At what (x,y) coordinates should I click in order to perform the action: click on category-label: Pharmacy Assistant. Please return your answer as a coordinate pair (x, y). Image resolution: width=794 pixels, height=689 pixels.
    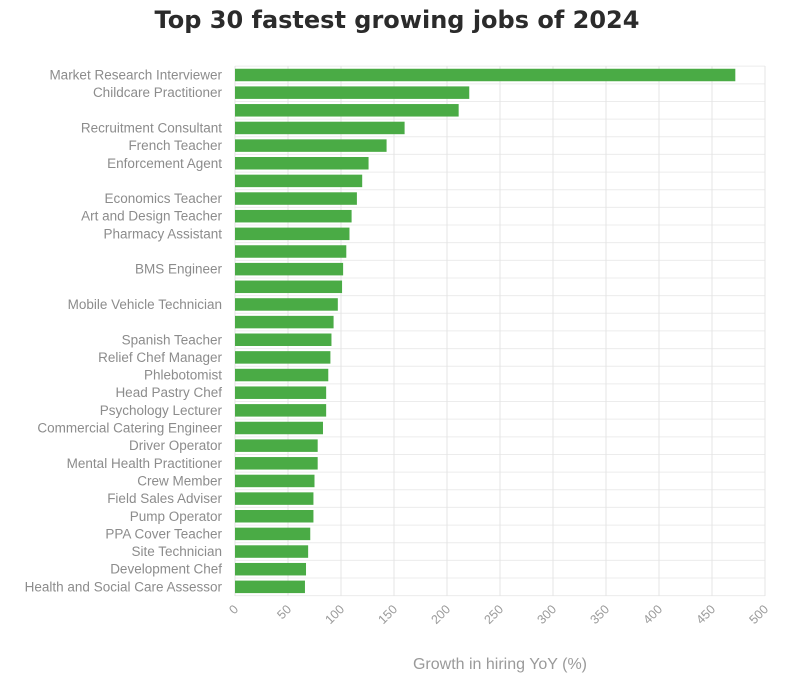
    Looking at the image, I should click on (162, 233).